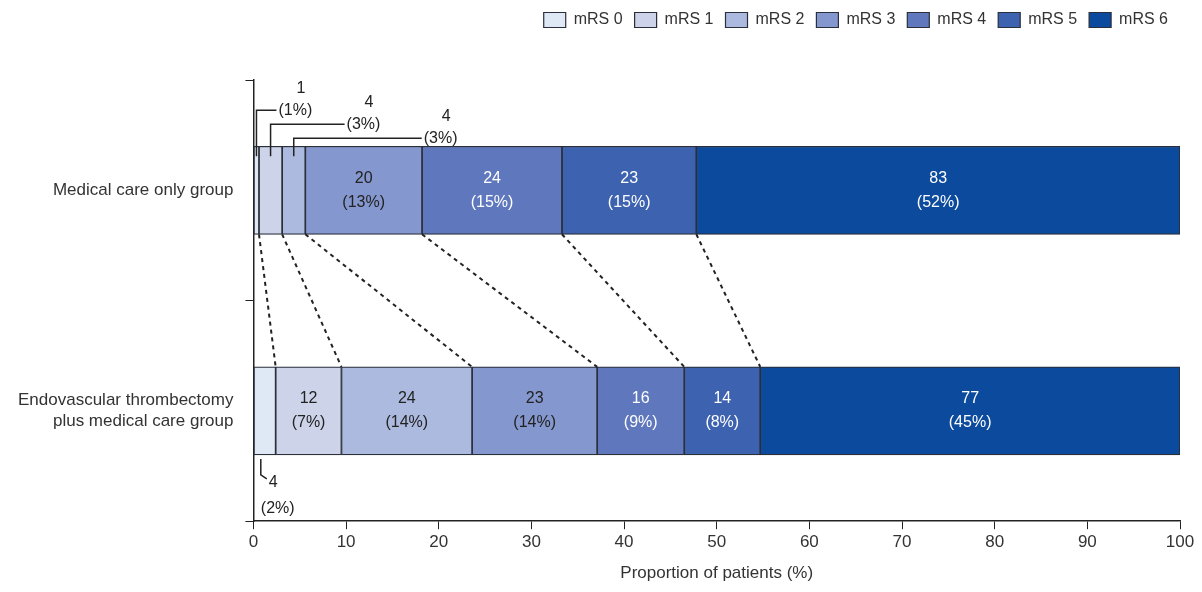 The width and height of the screenshot is (1202, 592). Describe the element at coordinates (970, 410) in the screenshot. I see `data-label: 77 (45%)` at that location.